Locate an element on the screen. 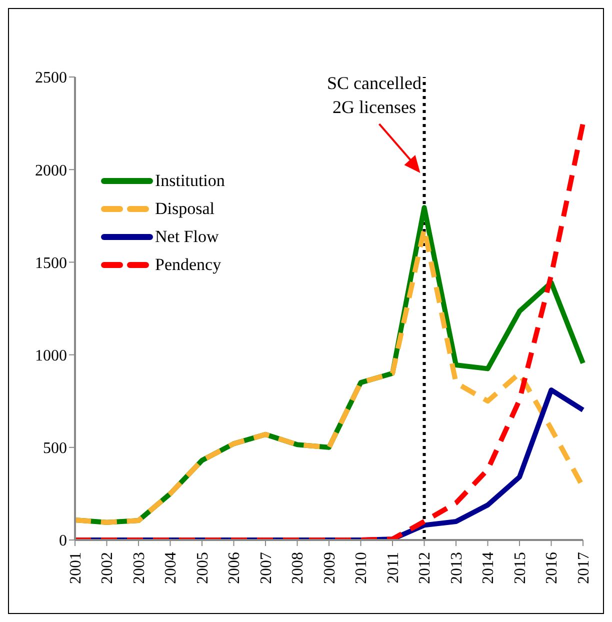 This screenshot has width=612, height=622. x-tick-label: 2002 is located at coordinates (107, 568).